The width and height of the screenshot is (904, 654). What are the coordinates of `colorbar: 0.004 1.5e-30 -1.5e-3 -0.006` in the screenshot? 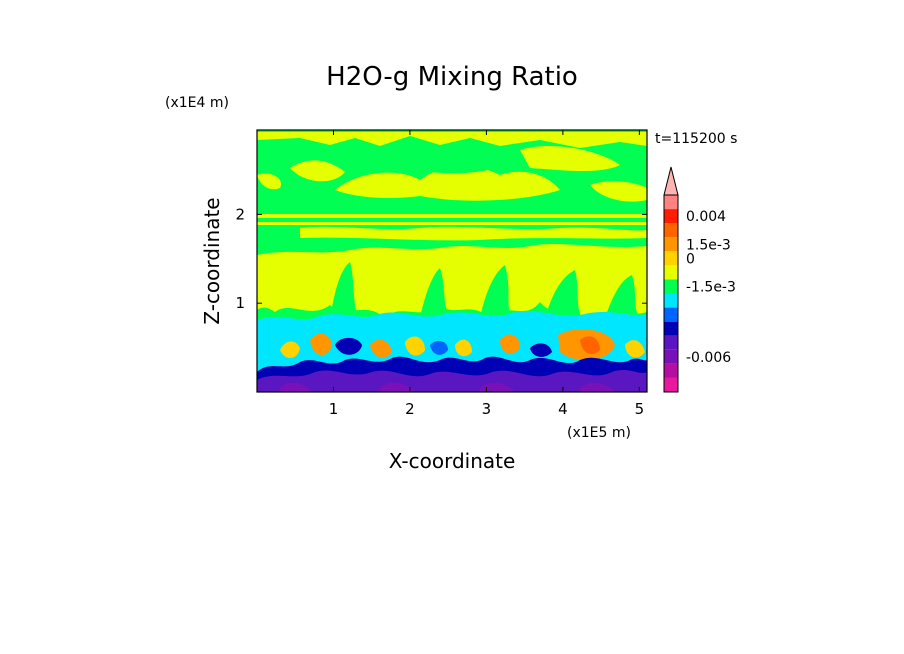 It's located at (699, 279).